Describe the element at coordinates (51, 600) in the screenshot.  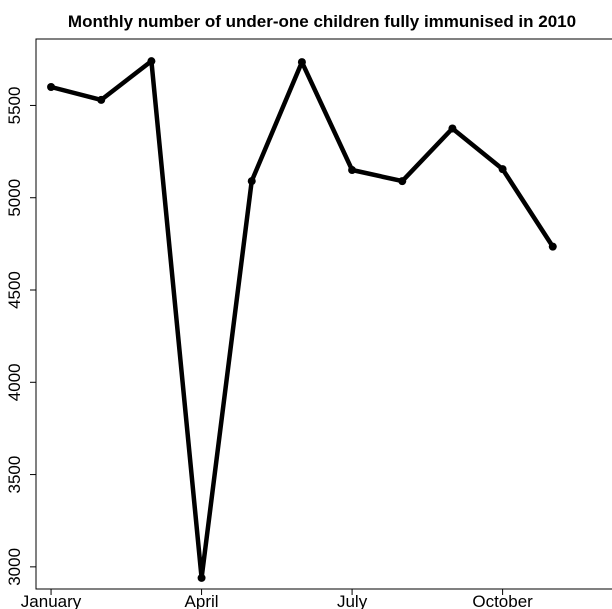
I see `x-tick-label: January` at that location.